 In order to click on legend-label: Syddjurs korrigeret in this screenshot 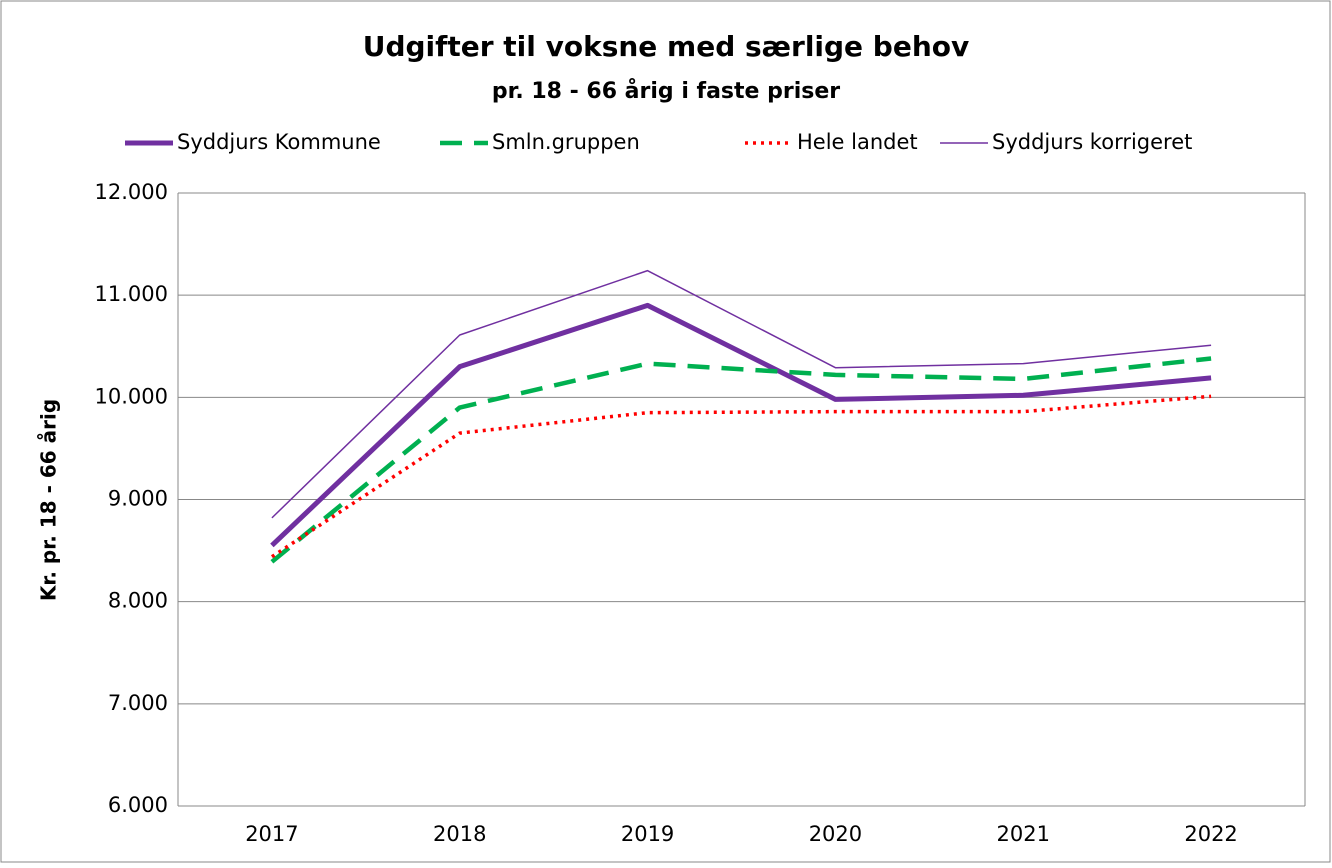, I will do `click(1092, 142)`.